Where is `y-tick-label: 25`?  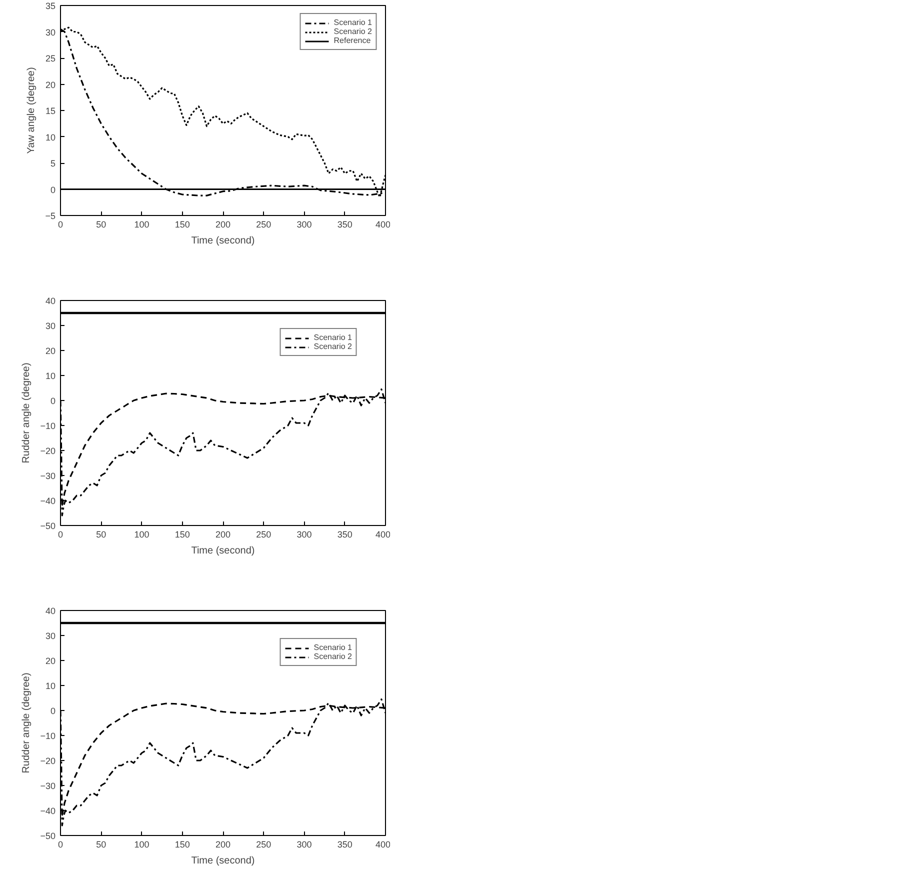
y-tick-label: 25 is located at coordinates (50, 59).